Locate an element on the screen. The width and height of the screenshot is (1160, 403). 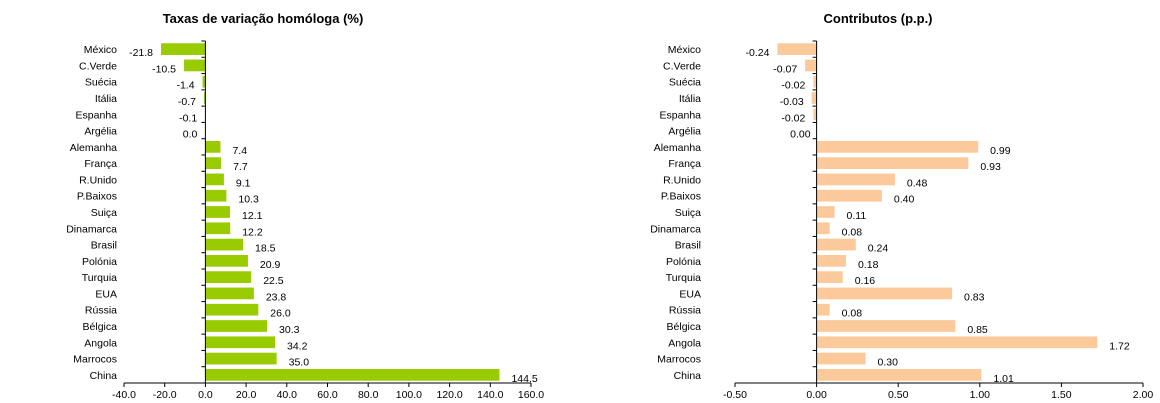
left-category-label: Argélia is located at coordinates (100, 132).